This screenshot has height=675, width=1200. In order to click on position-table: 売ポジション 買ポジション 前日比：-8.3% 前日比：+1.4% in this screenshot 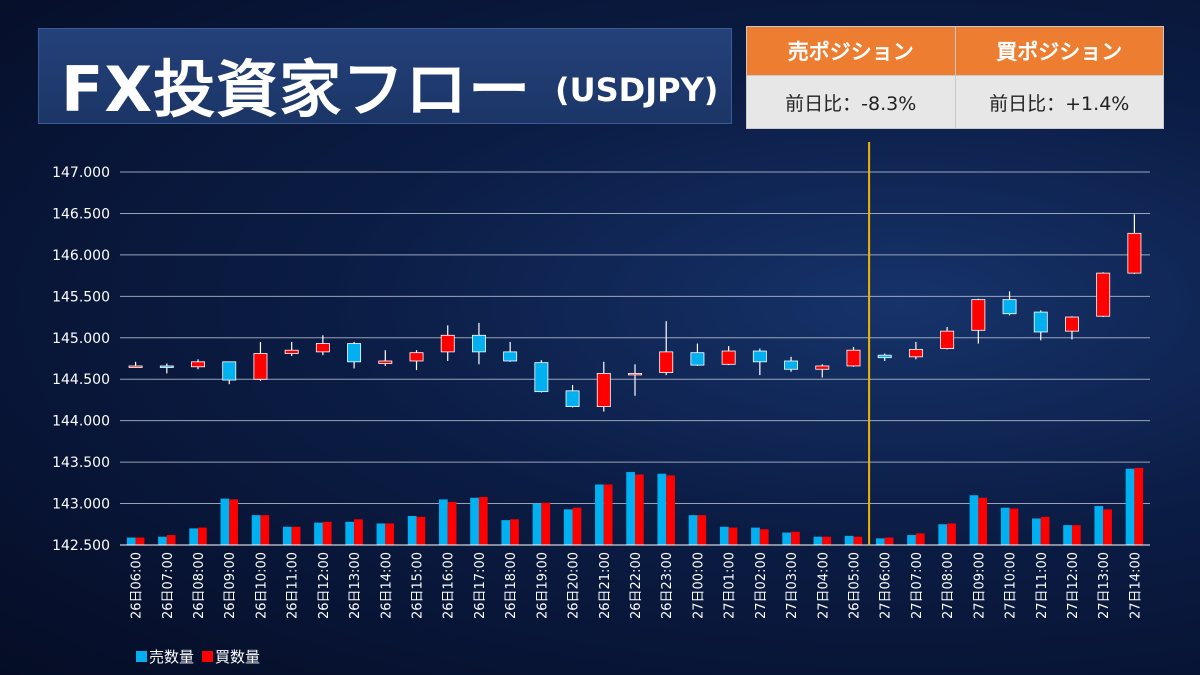, I will do `click(955, 77)`.